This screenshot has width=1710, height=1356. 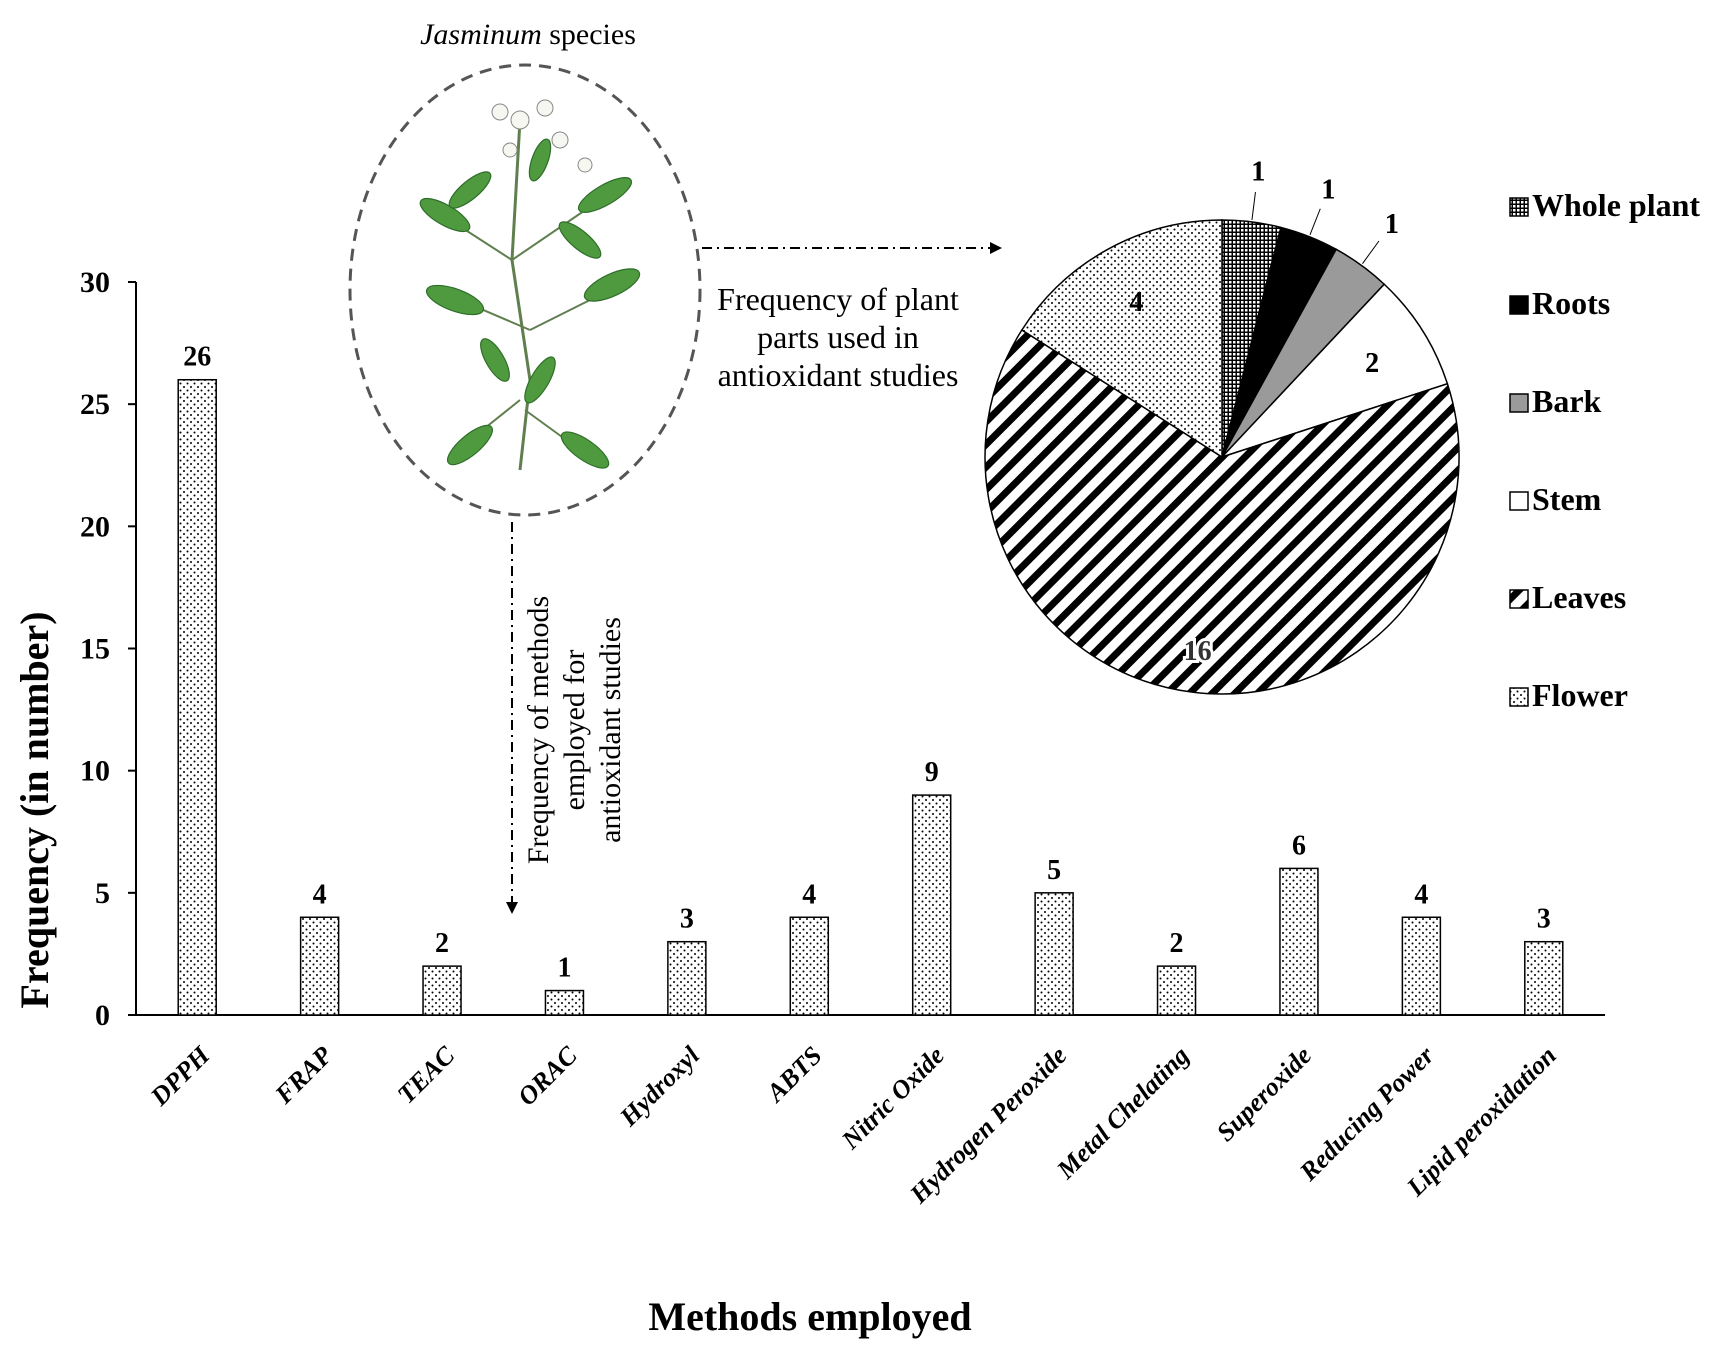 I want to click on methods-annotation-line: antioxidant studies, so click(x=610, y=730).